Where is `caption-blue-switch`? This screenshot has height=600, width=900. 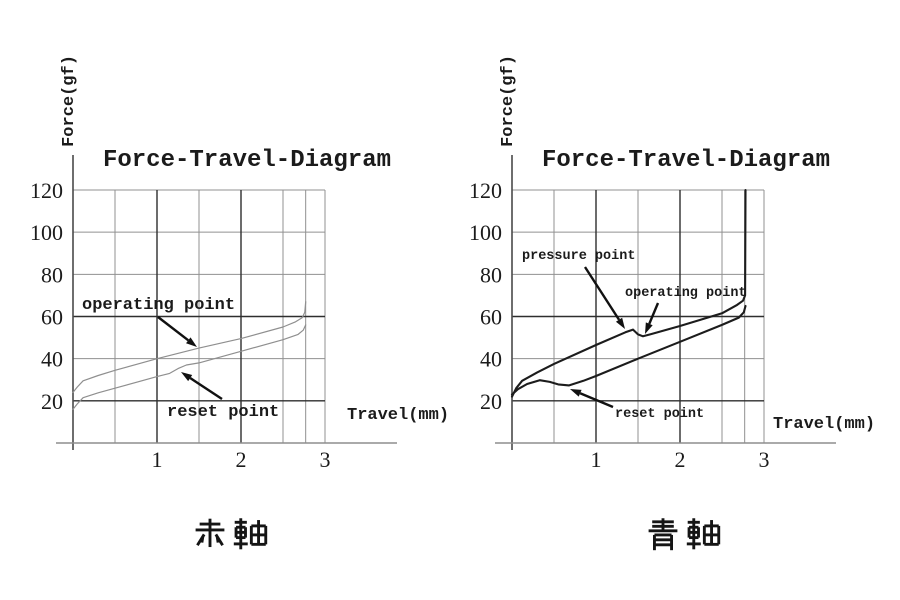
caption-blue-switch is located at coordinates (683, 534).